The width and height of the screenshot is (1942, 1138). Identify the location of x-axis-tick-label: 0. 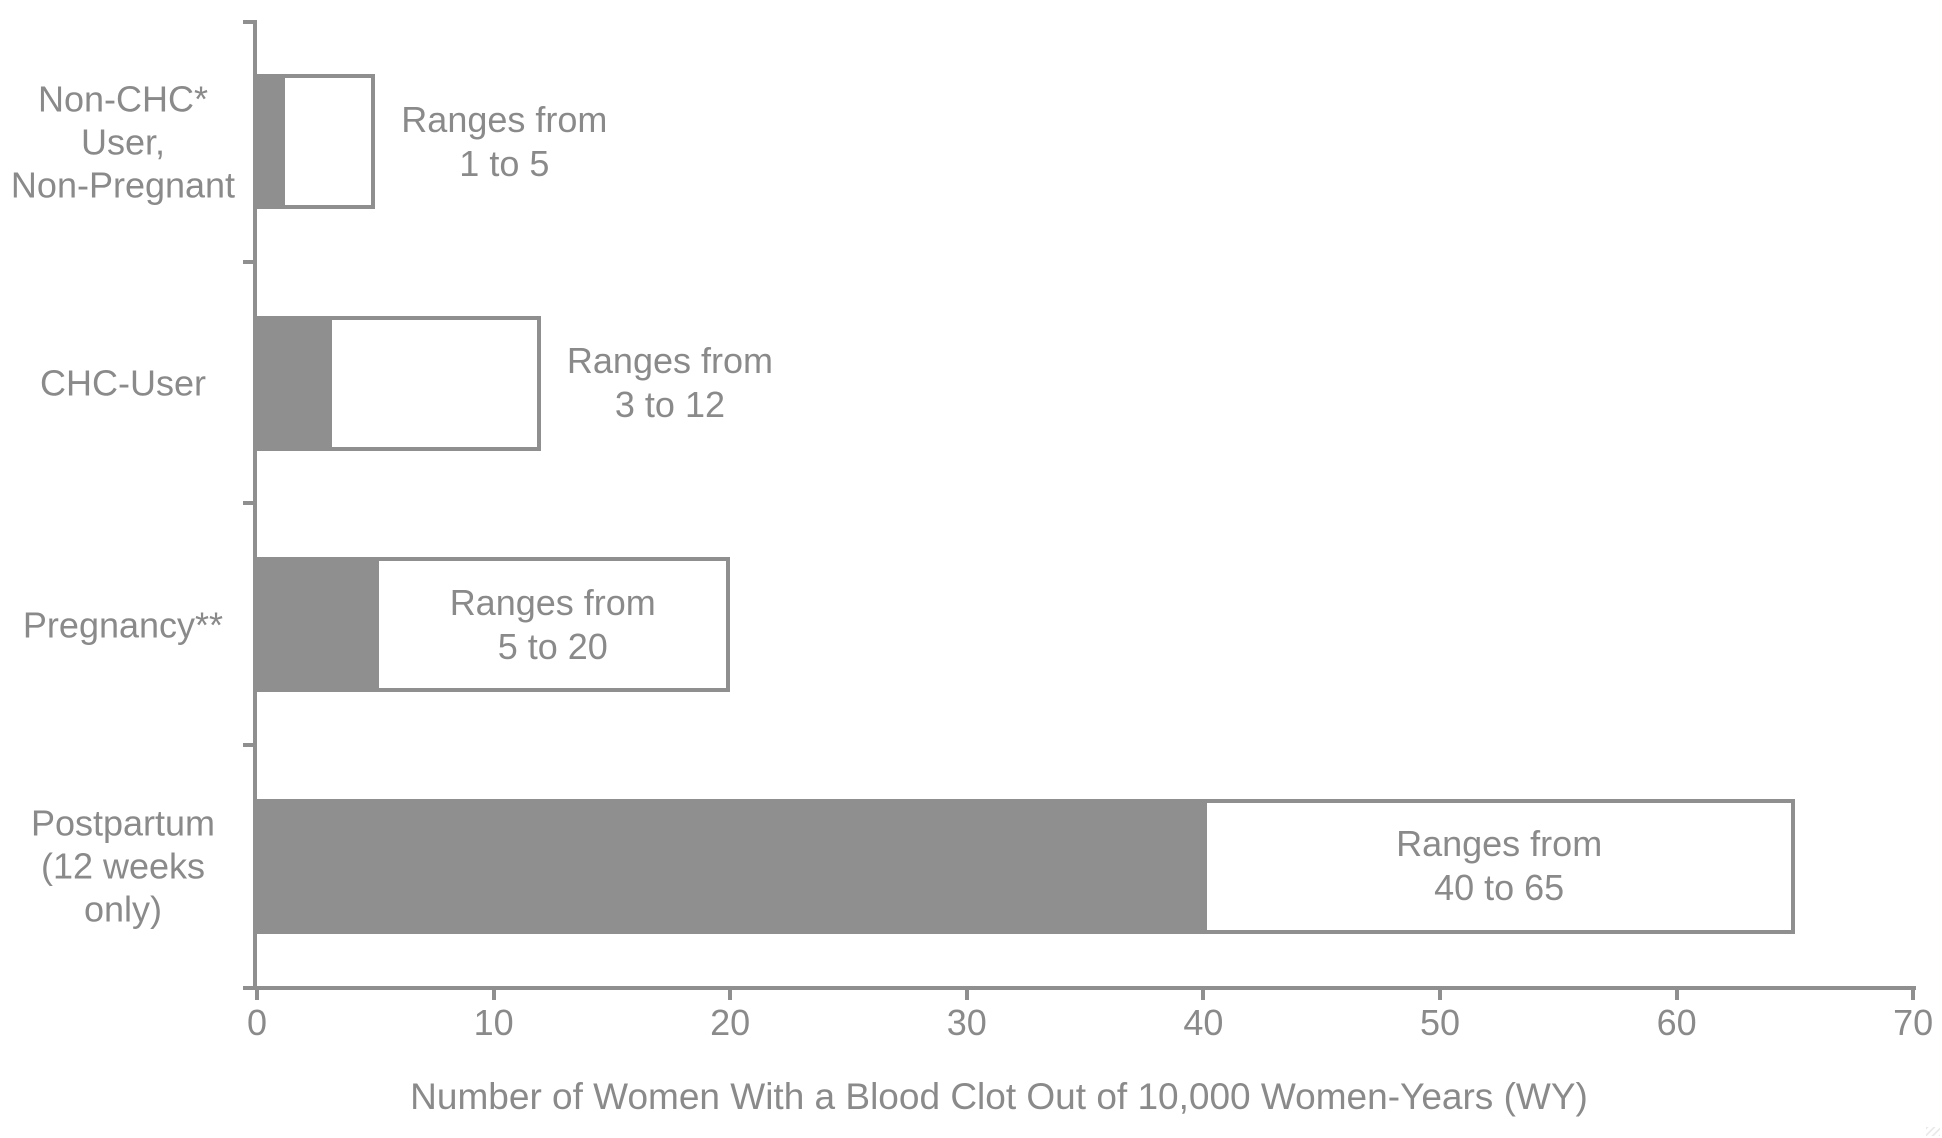
(257, 1022).